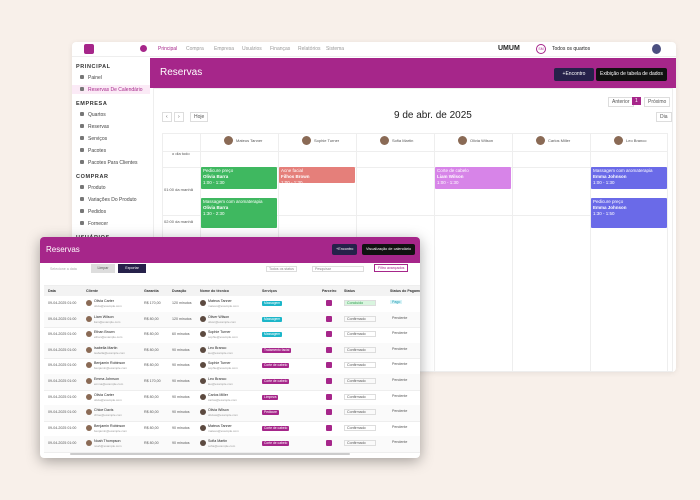 This screenshot has width=700, height=500. I want to click on nav-item: Principal, so click(168, 49).